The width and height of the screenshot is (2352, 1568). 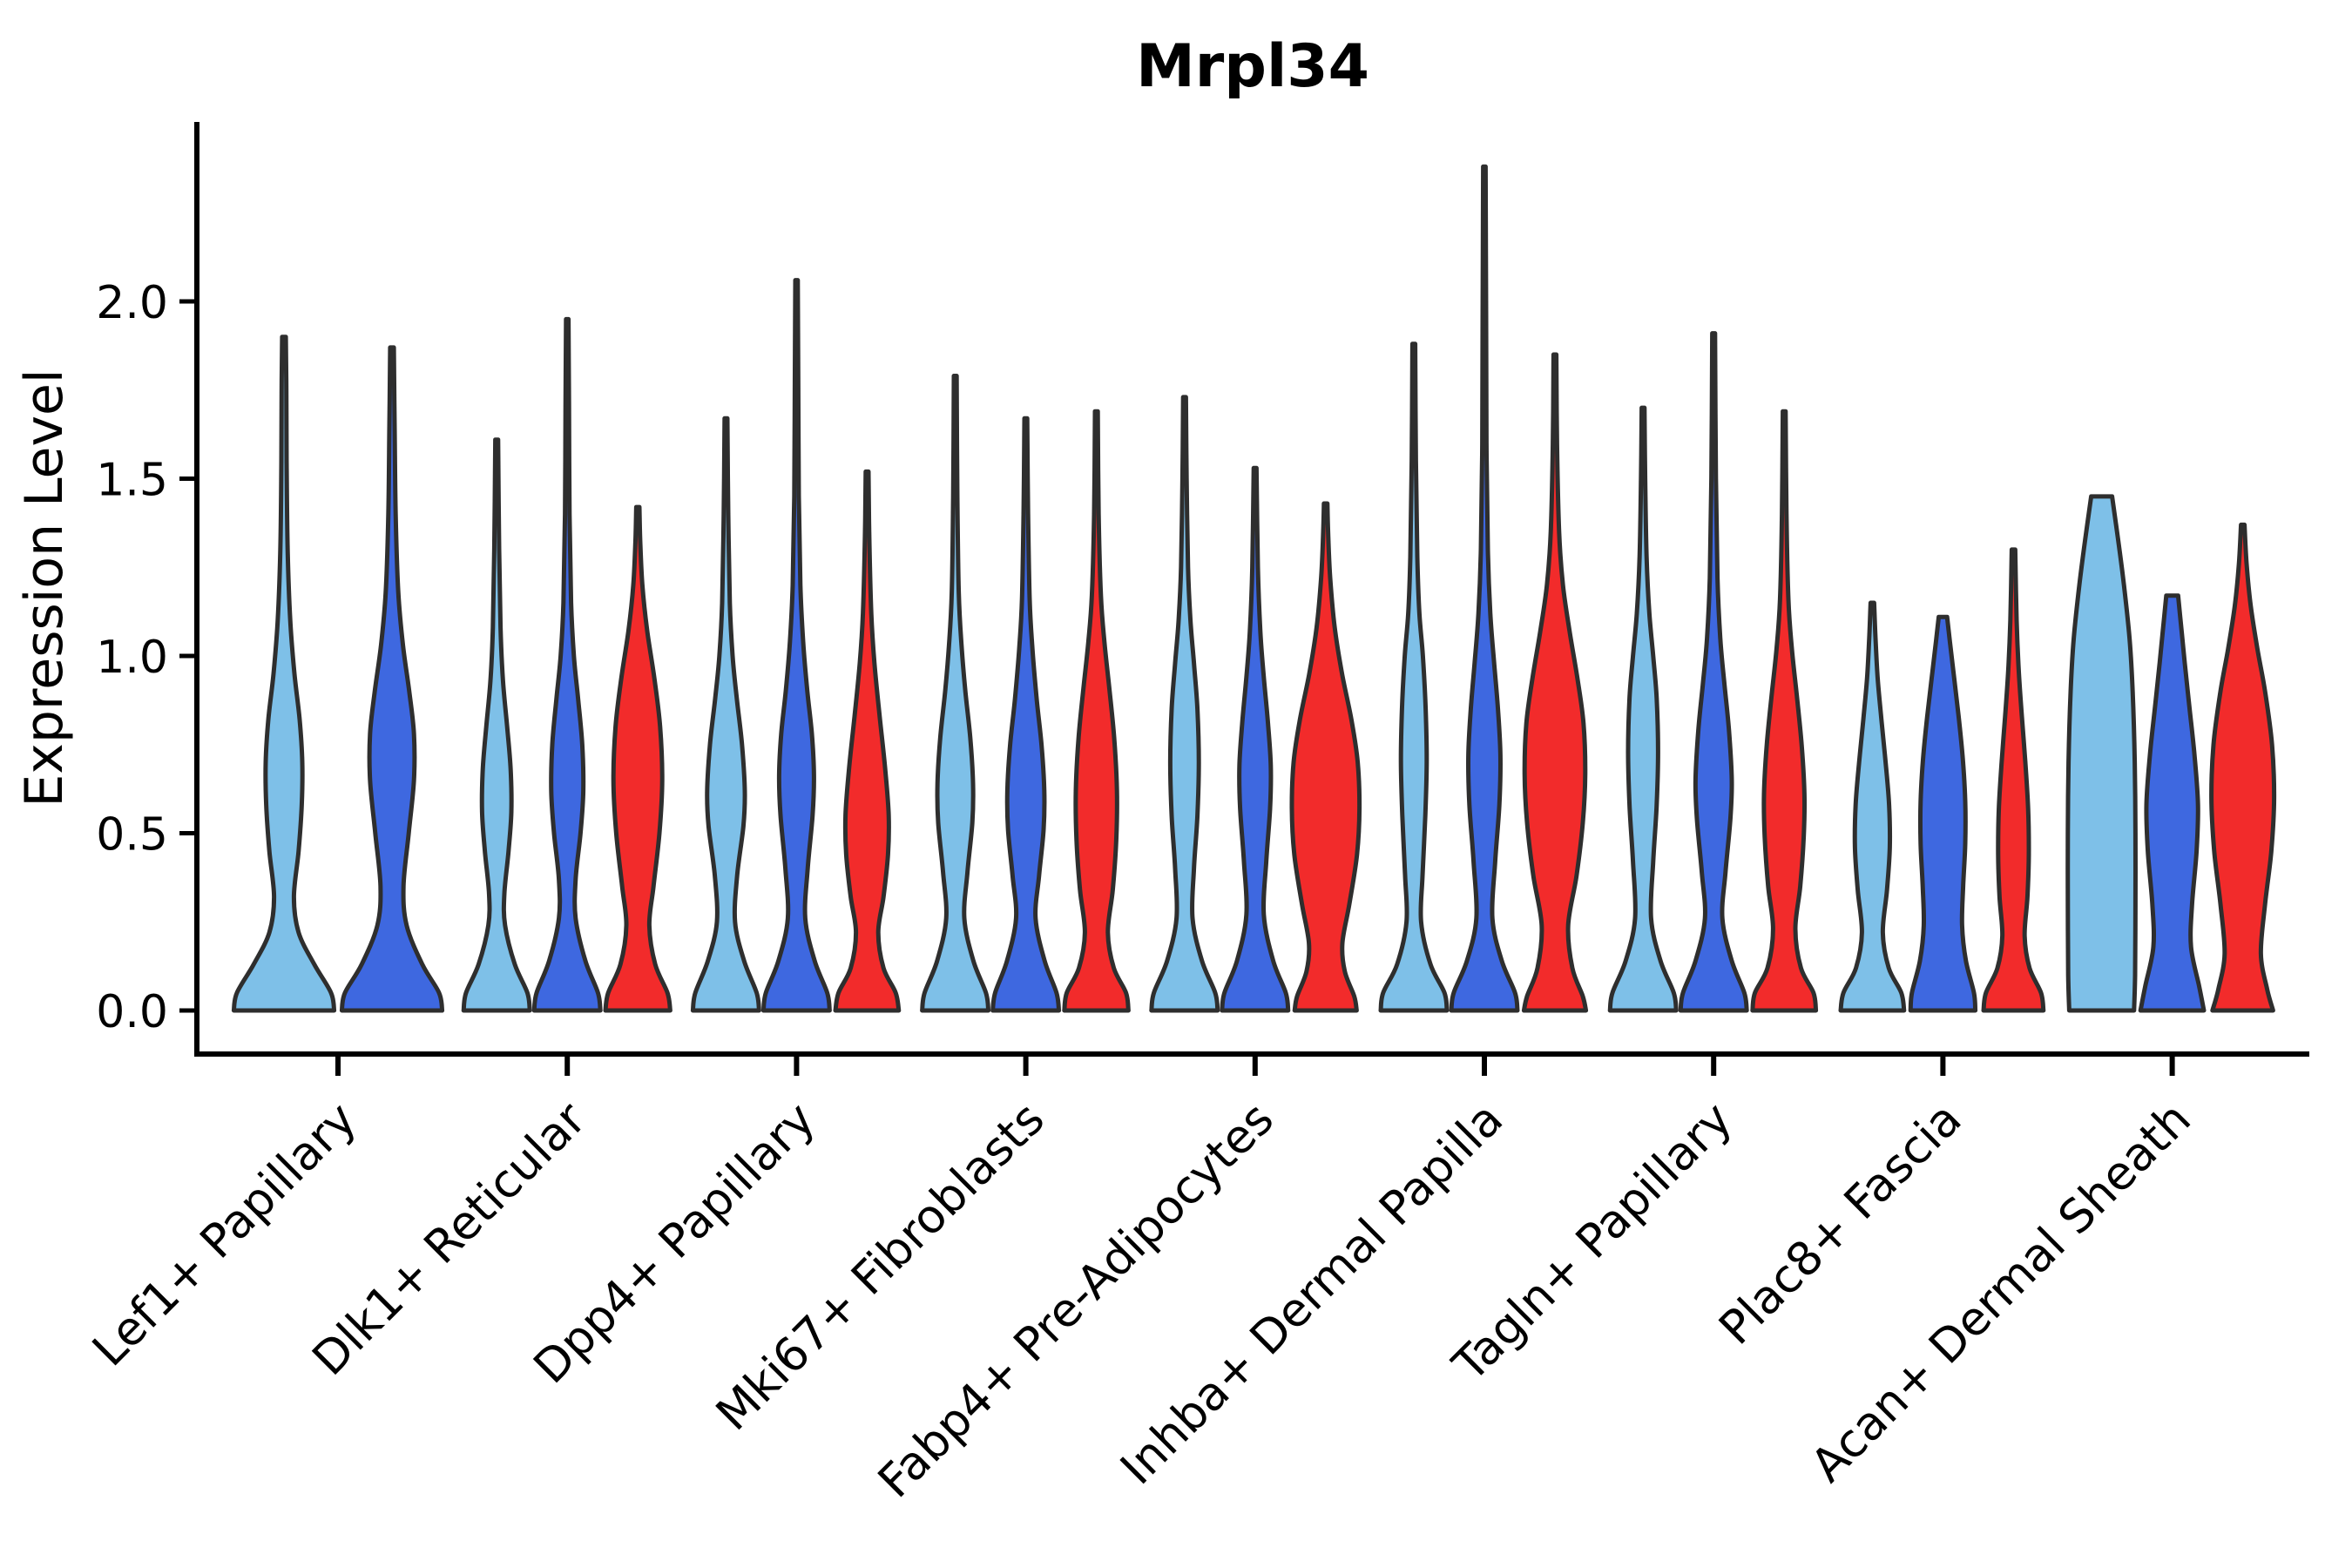 I want to click on y-axis-ticks: 0.0 0.5 1.0 1.5 2.0, so click(x=146, y=657).